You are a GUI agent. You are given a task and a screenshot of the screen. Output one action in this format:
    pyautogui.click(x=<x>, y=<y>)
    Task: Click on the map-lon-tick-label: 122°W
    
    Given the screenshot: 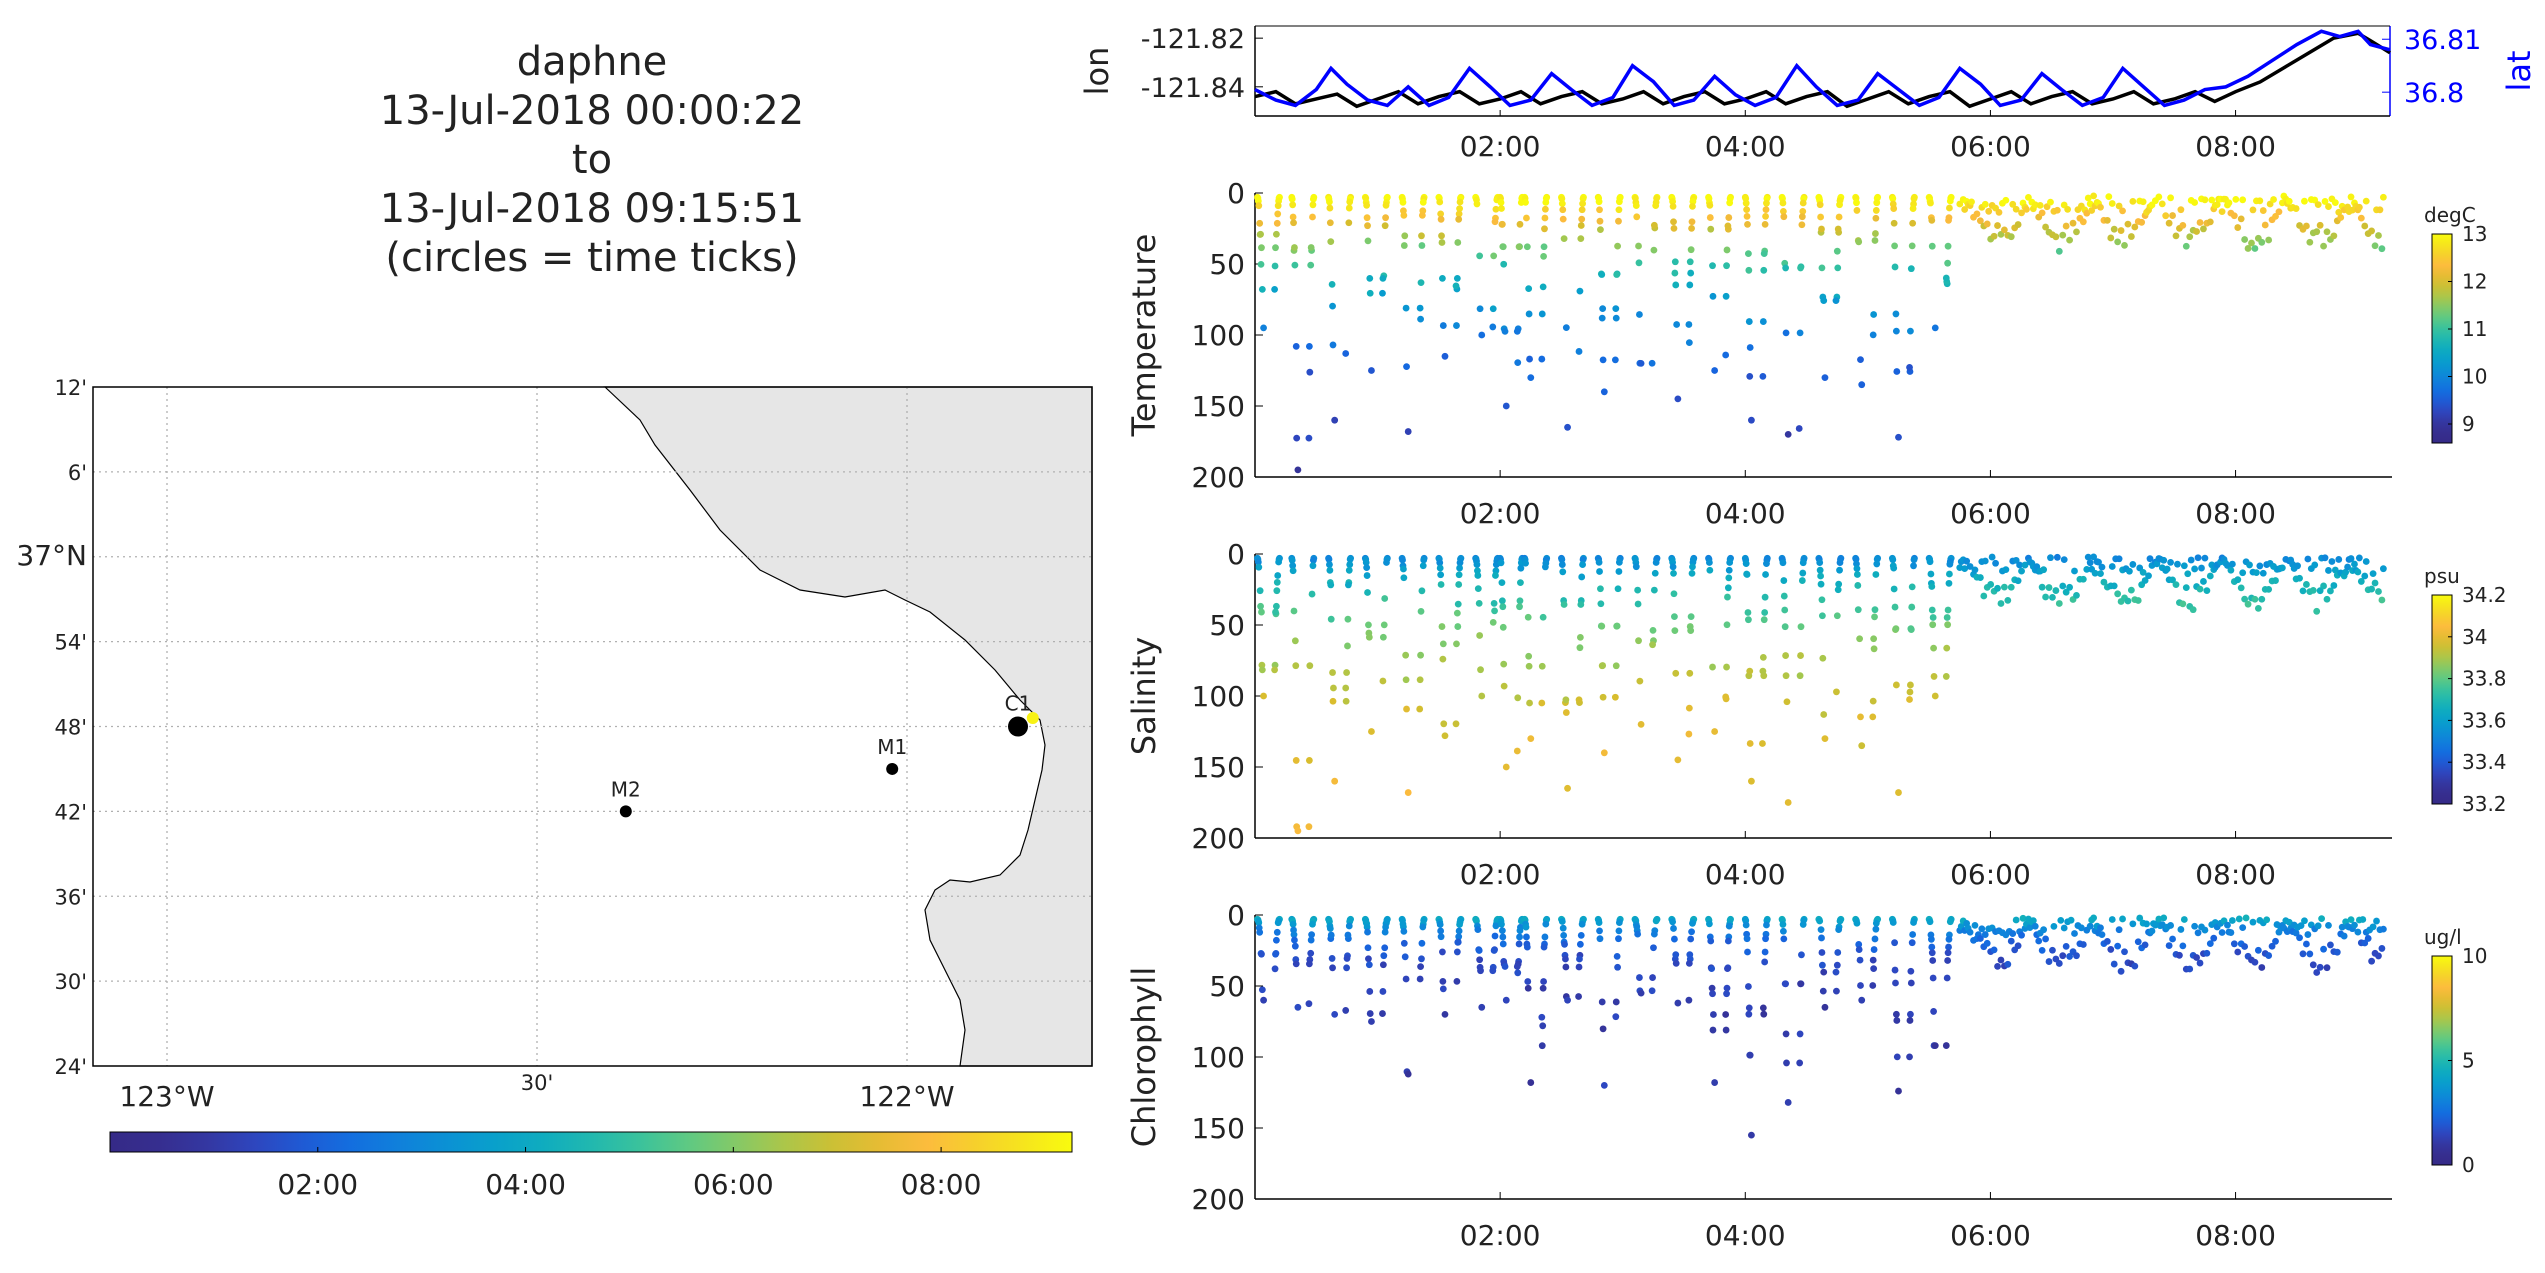 What is the action you would take?
    pyautogui.click(x=906, y=1096)
    